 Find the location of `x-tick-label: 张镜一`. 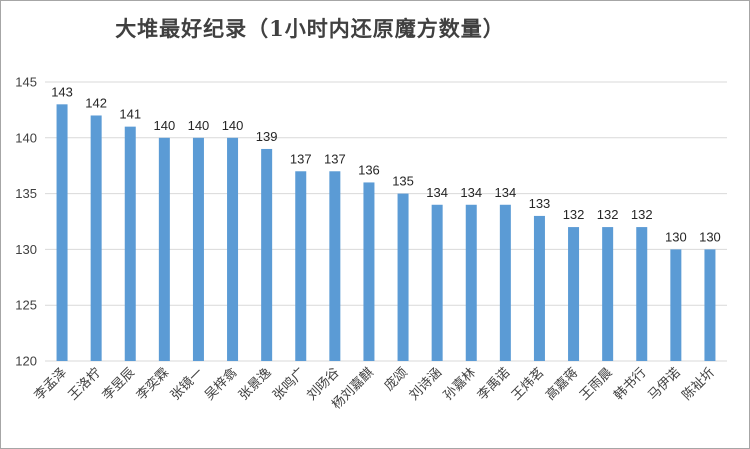

x-tick-label: 张镜一 is located at coordinates (187, 384).